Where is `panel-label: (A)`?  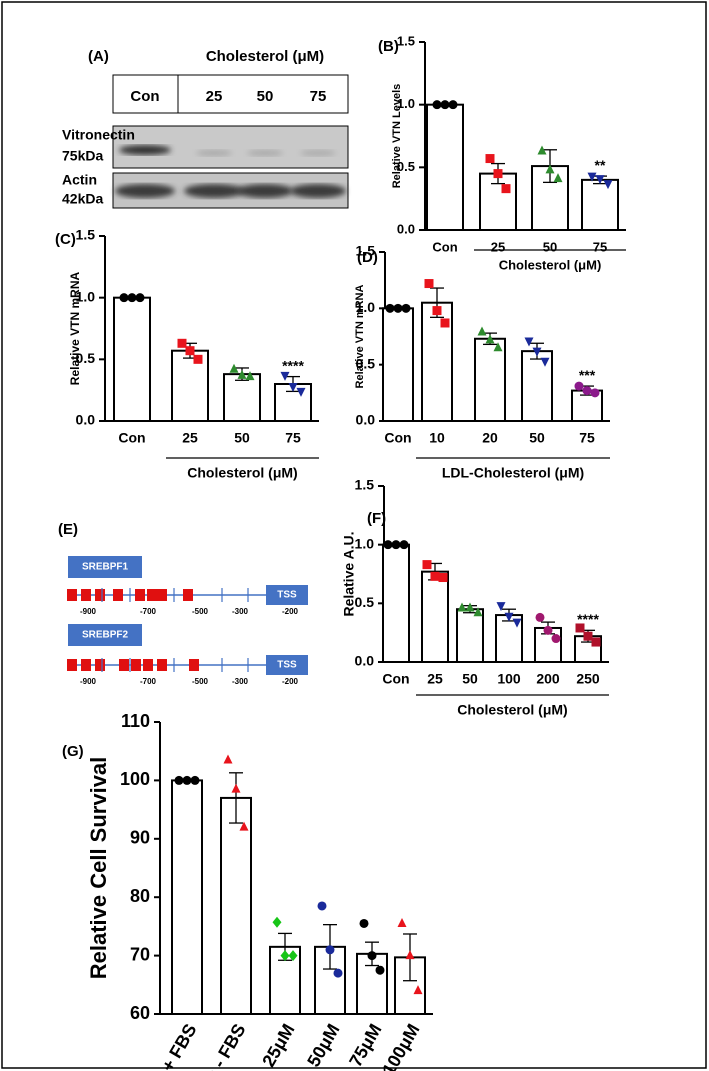
panel-label: (A) is located at coordinates (98, 56).